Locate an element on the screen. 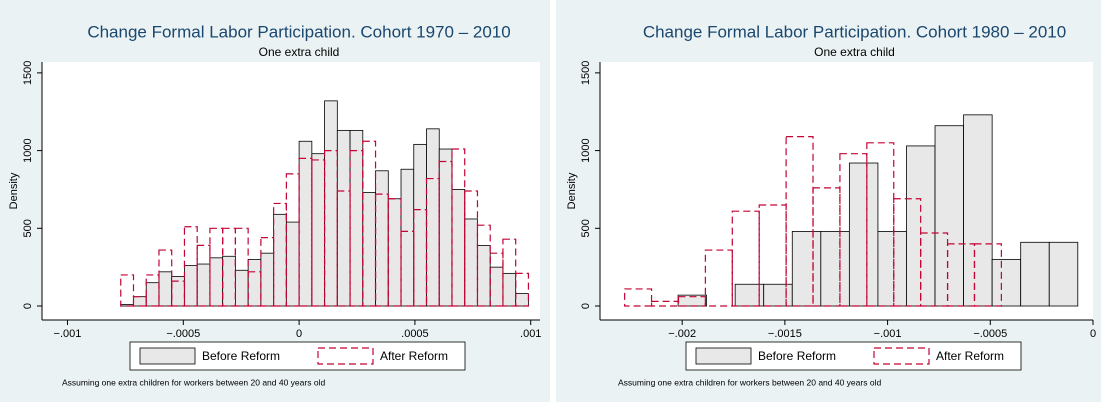  x-tick-label: −.001 is located at coordinates (888, 334).